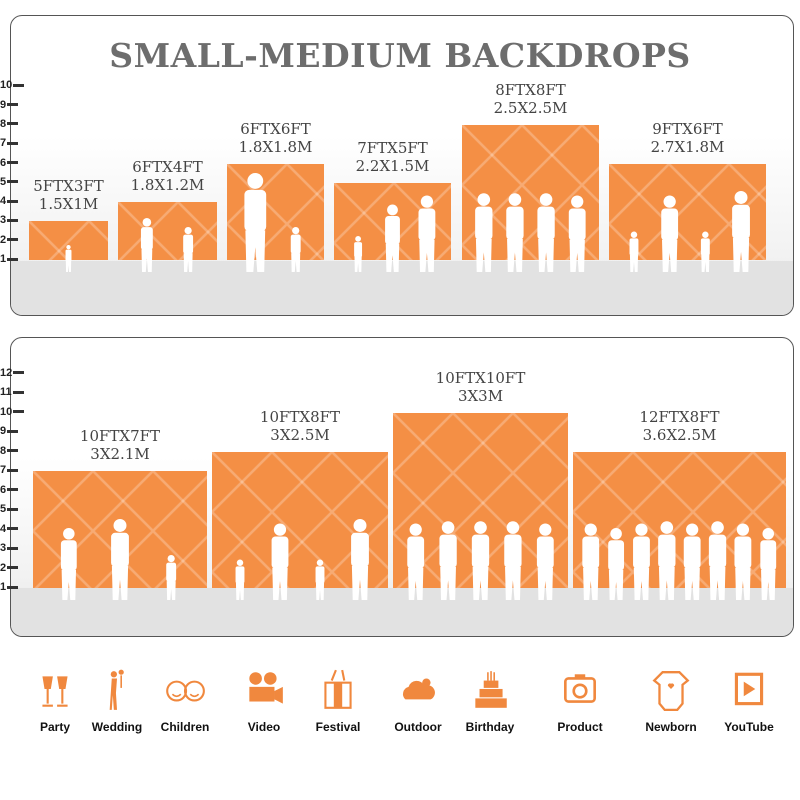  What do you see at coordinates (749, 689) in the screenshot?
I see `youtube-play-icon` at bounding box center [749, 689].